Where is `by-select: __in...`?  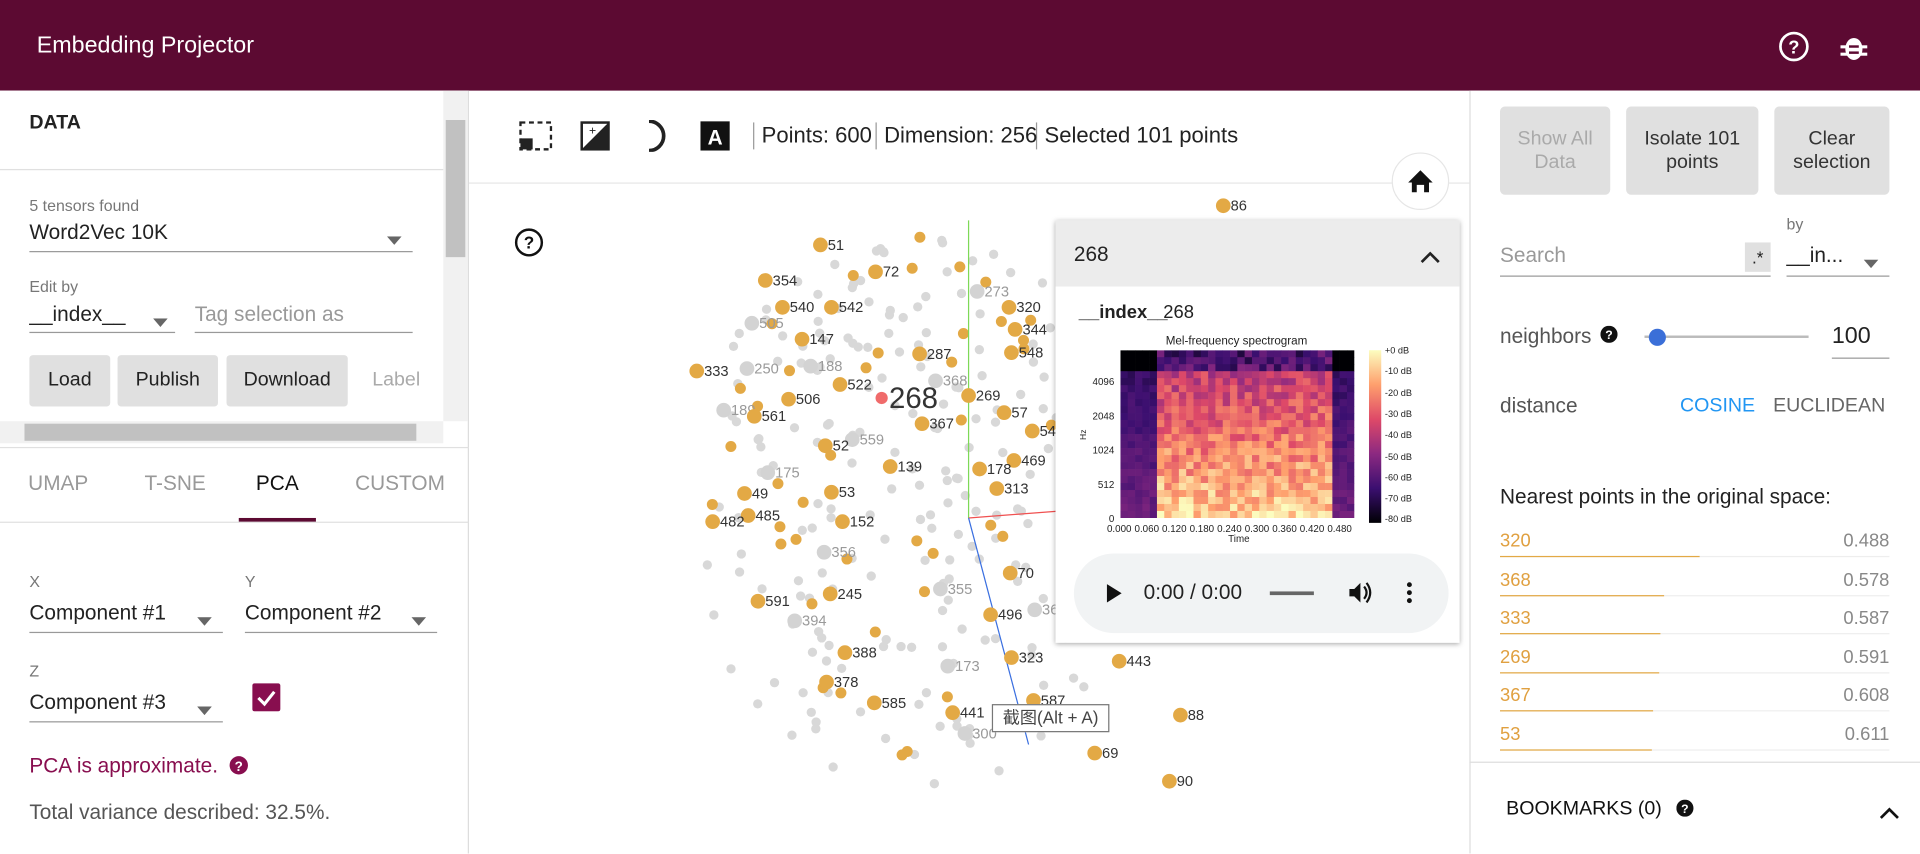
by-select: __in... is located at coordinates (1815, 255).